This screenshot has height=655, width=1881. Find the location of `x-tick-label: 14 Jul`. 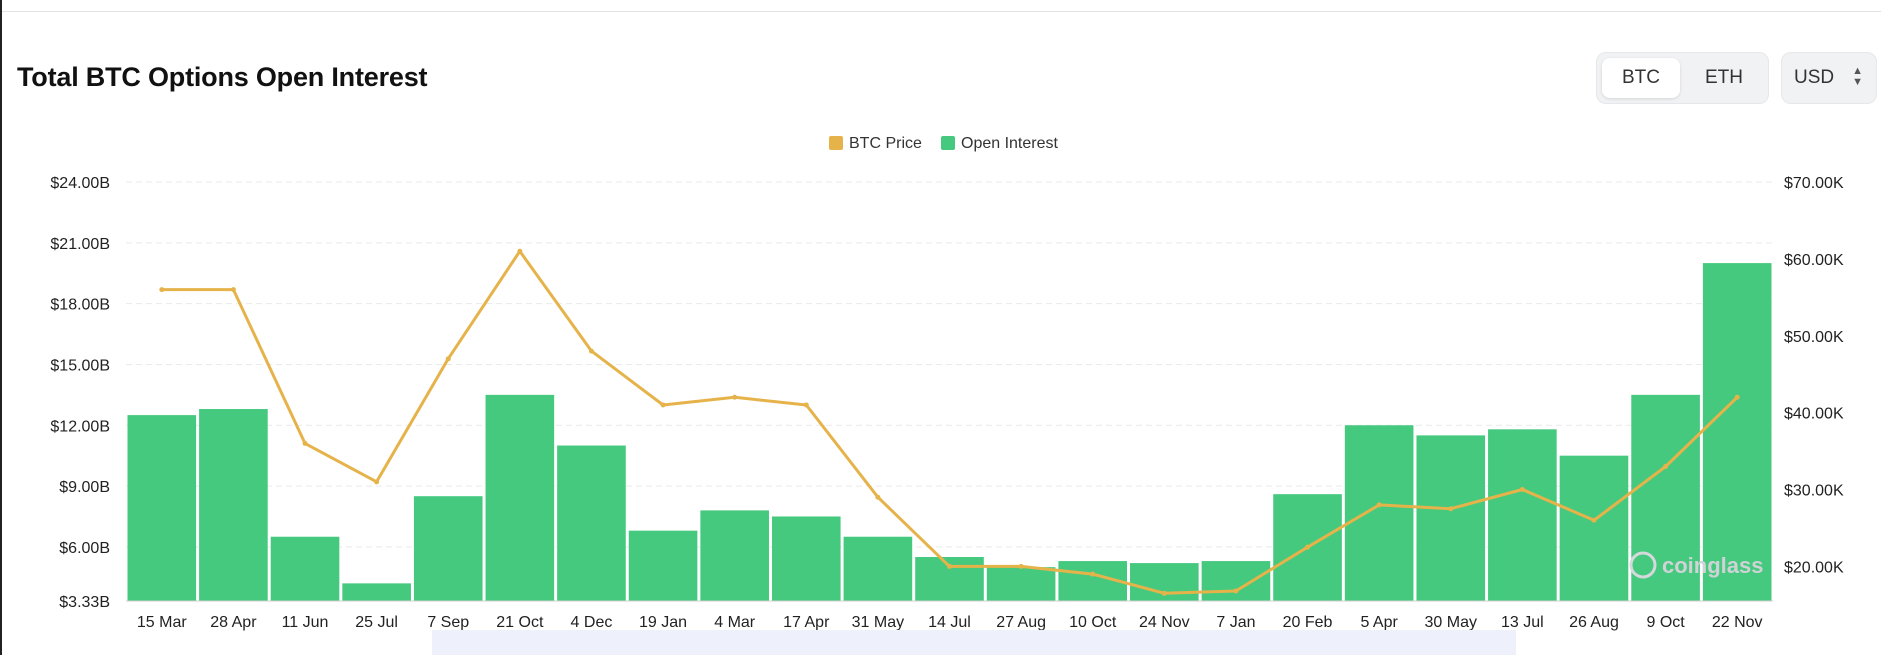

x-tick-label: 14 Jul is located at coordinates (949, 622).